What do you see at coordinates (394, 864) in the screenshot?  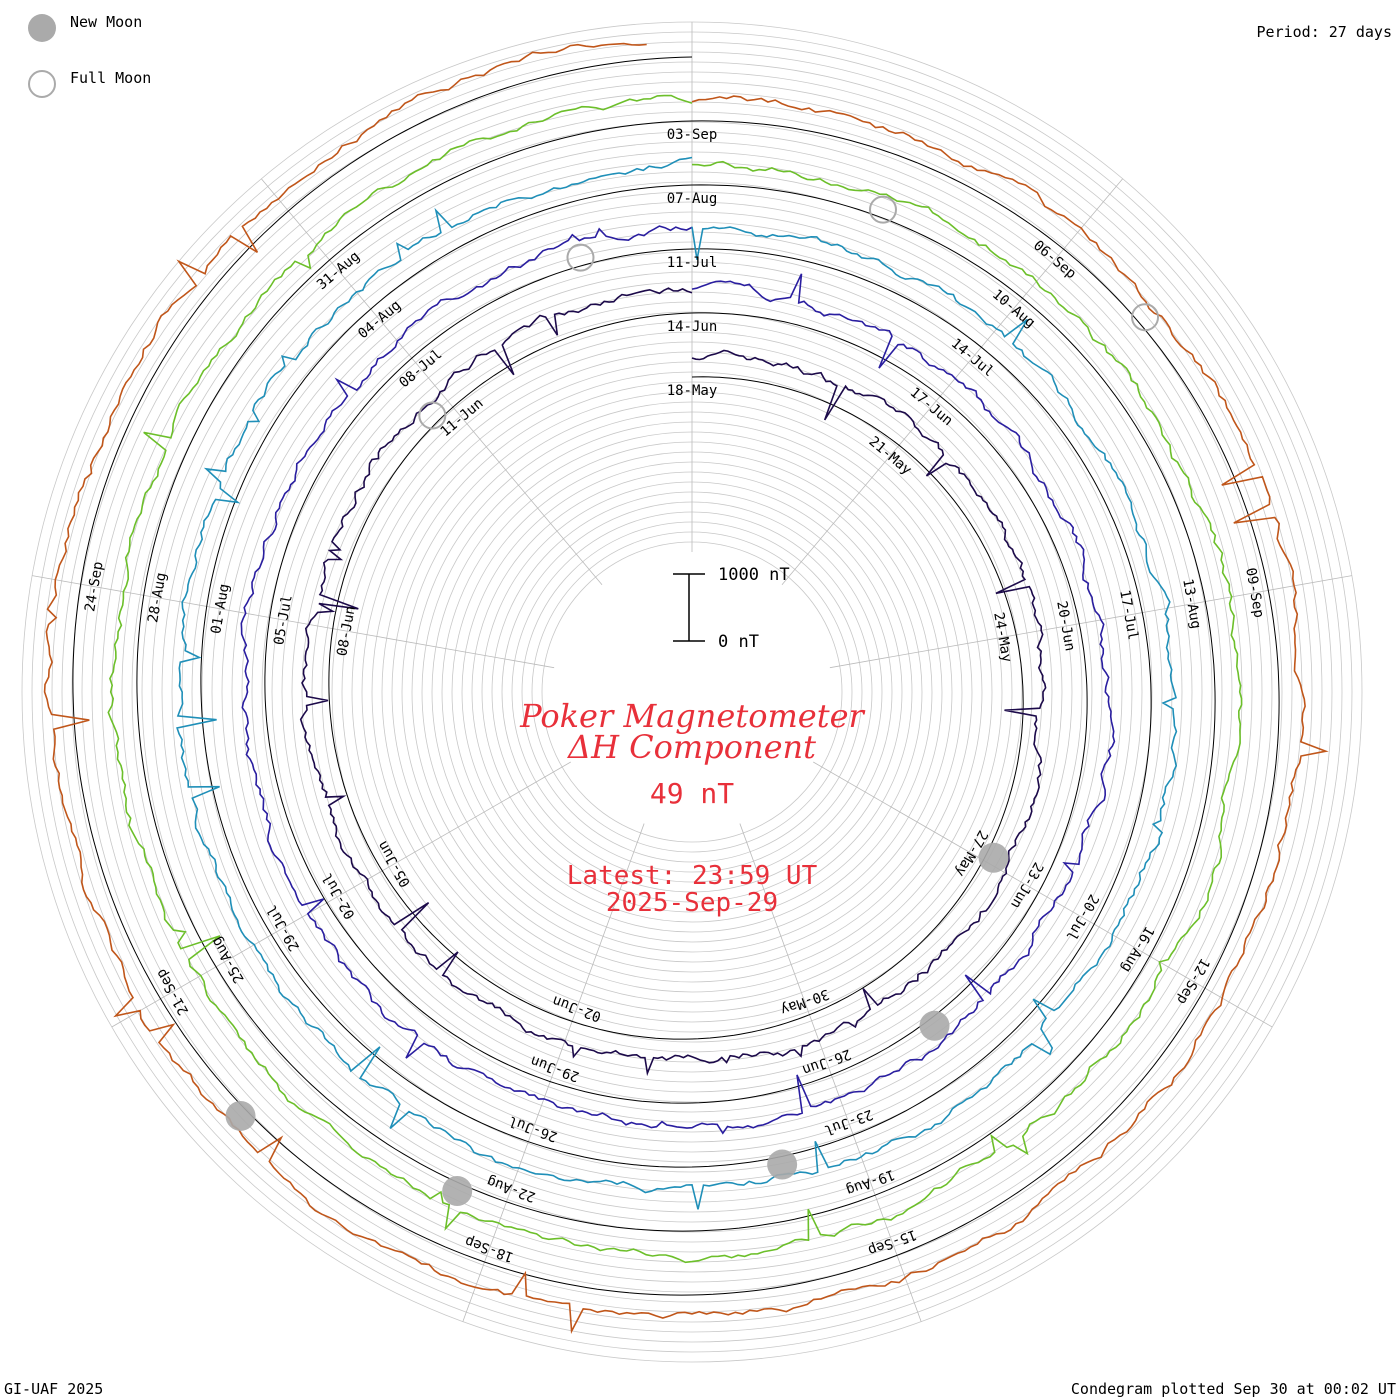 I see `date-tick-label: 05-Jun` at bounding box center [394, 864].